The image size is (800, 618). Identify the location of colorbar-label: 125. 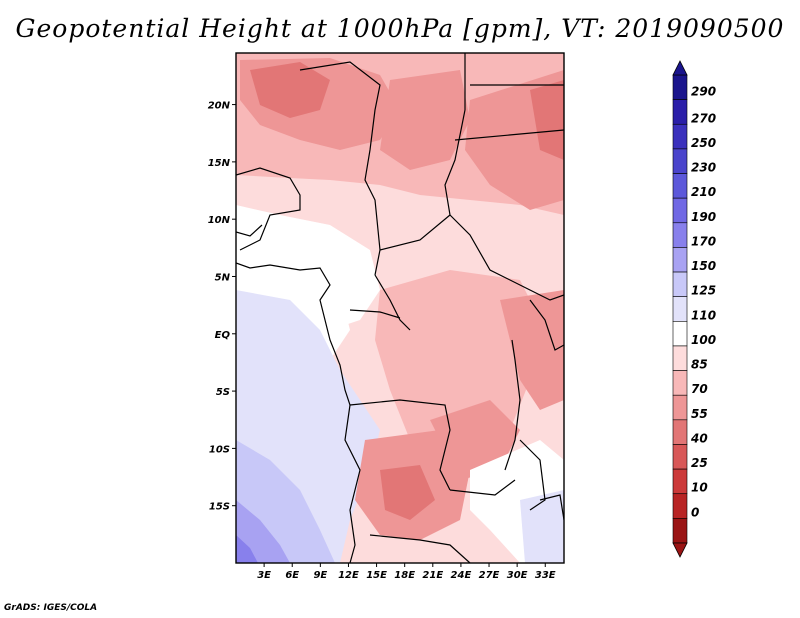
(703, 291).